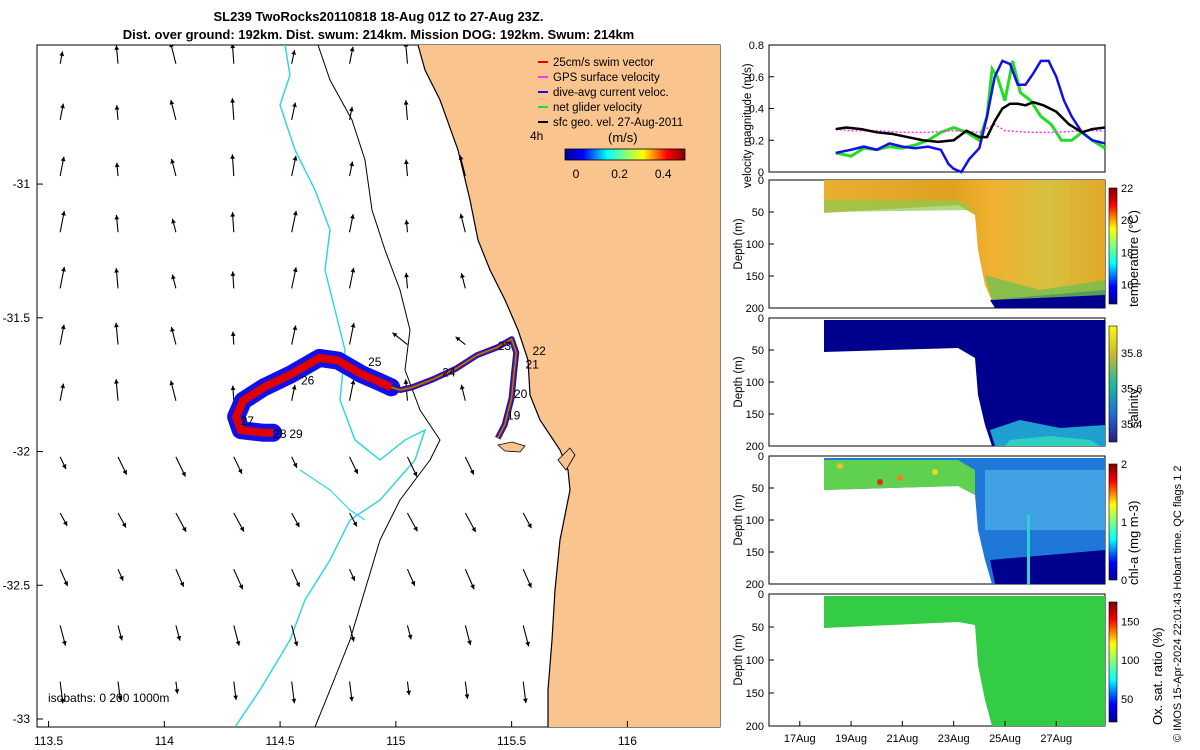  Describe the element at coordinates (332, 495) in the screenshot. I see `isobath-1000m-branch` at that location.